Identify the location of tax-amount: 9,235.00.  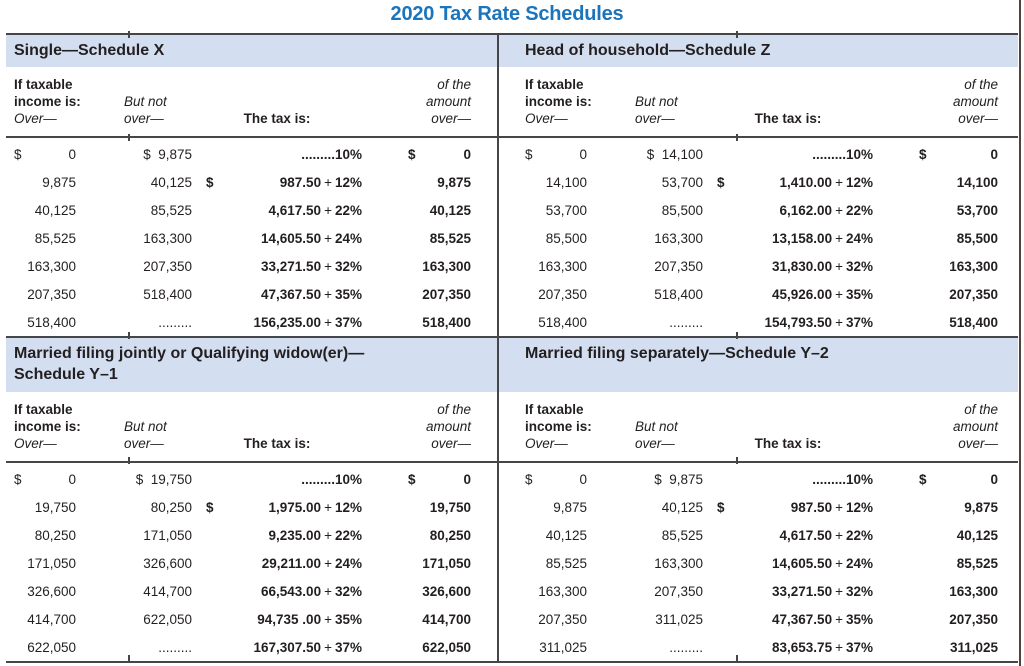
(295, 535).